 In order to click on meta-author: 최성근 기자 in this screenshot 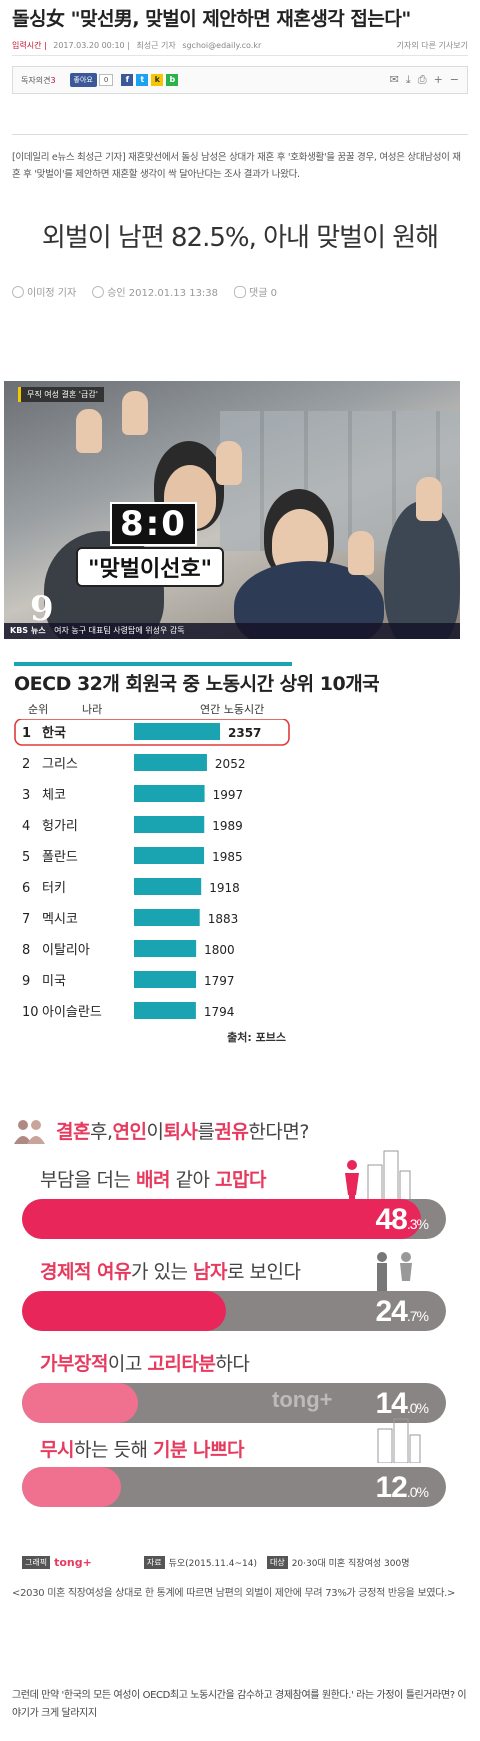, I will do `click(156, 45)`.